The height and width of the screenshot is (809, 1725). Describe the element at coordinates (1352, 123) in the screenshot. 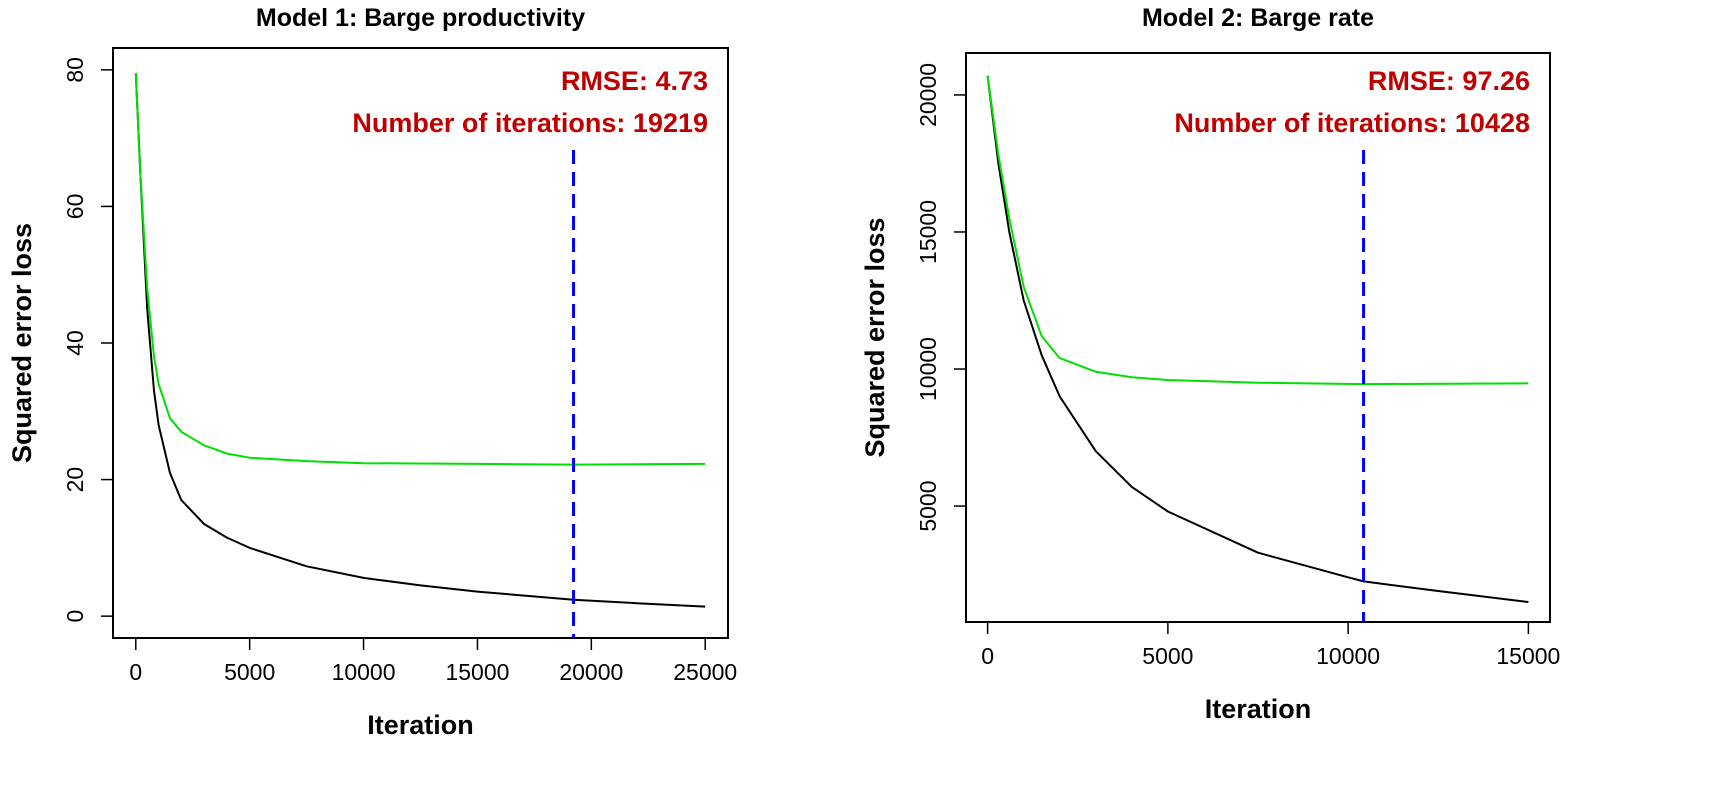

I see `annotation-iterations: Number of iterations: 10428` at that location.